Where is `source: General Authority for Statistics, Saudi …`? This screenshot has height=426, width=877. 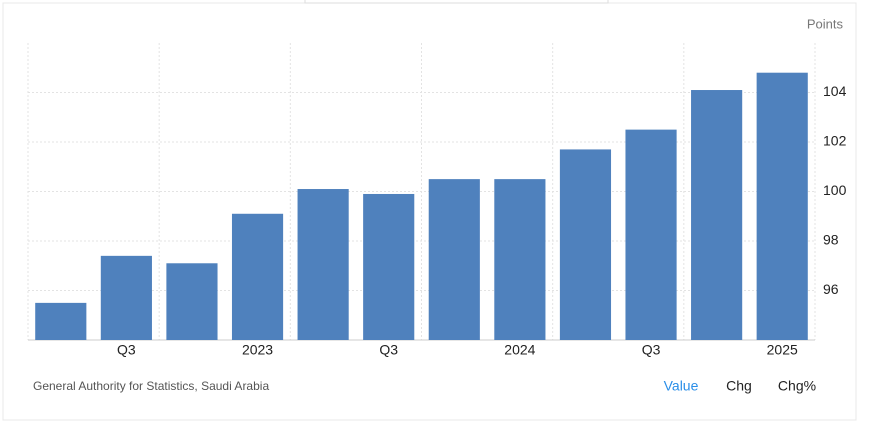
source: General Authority for Statistics, Saudi … is located at coordinates (151, 386).